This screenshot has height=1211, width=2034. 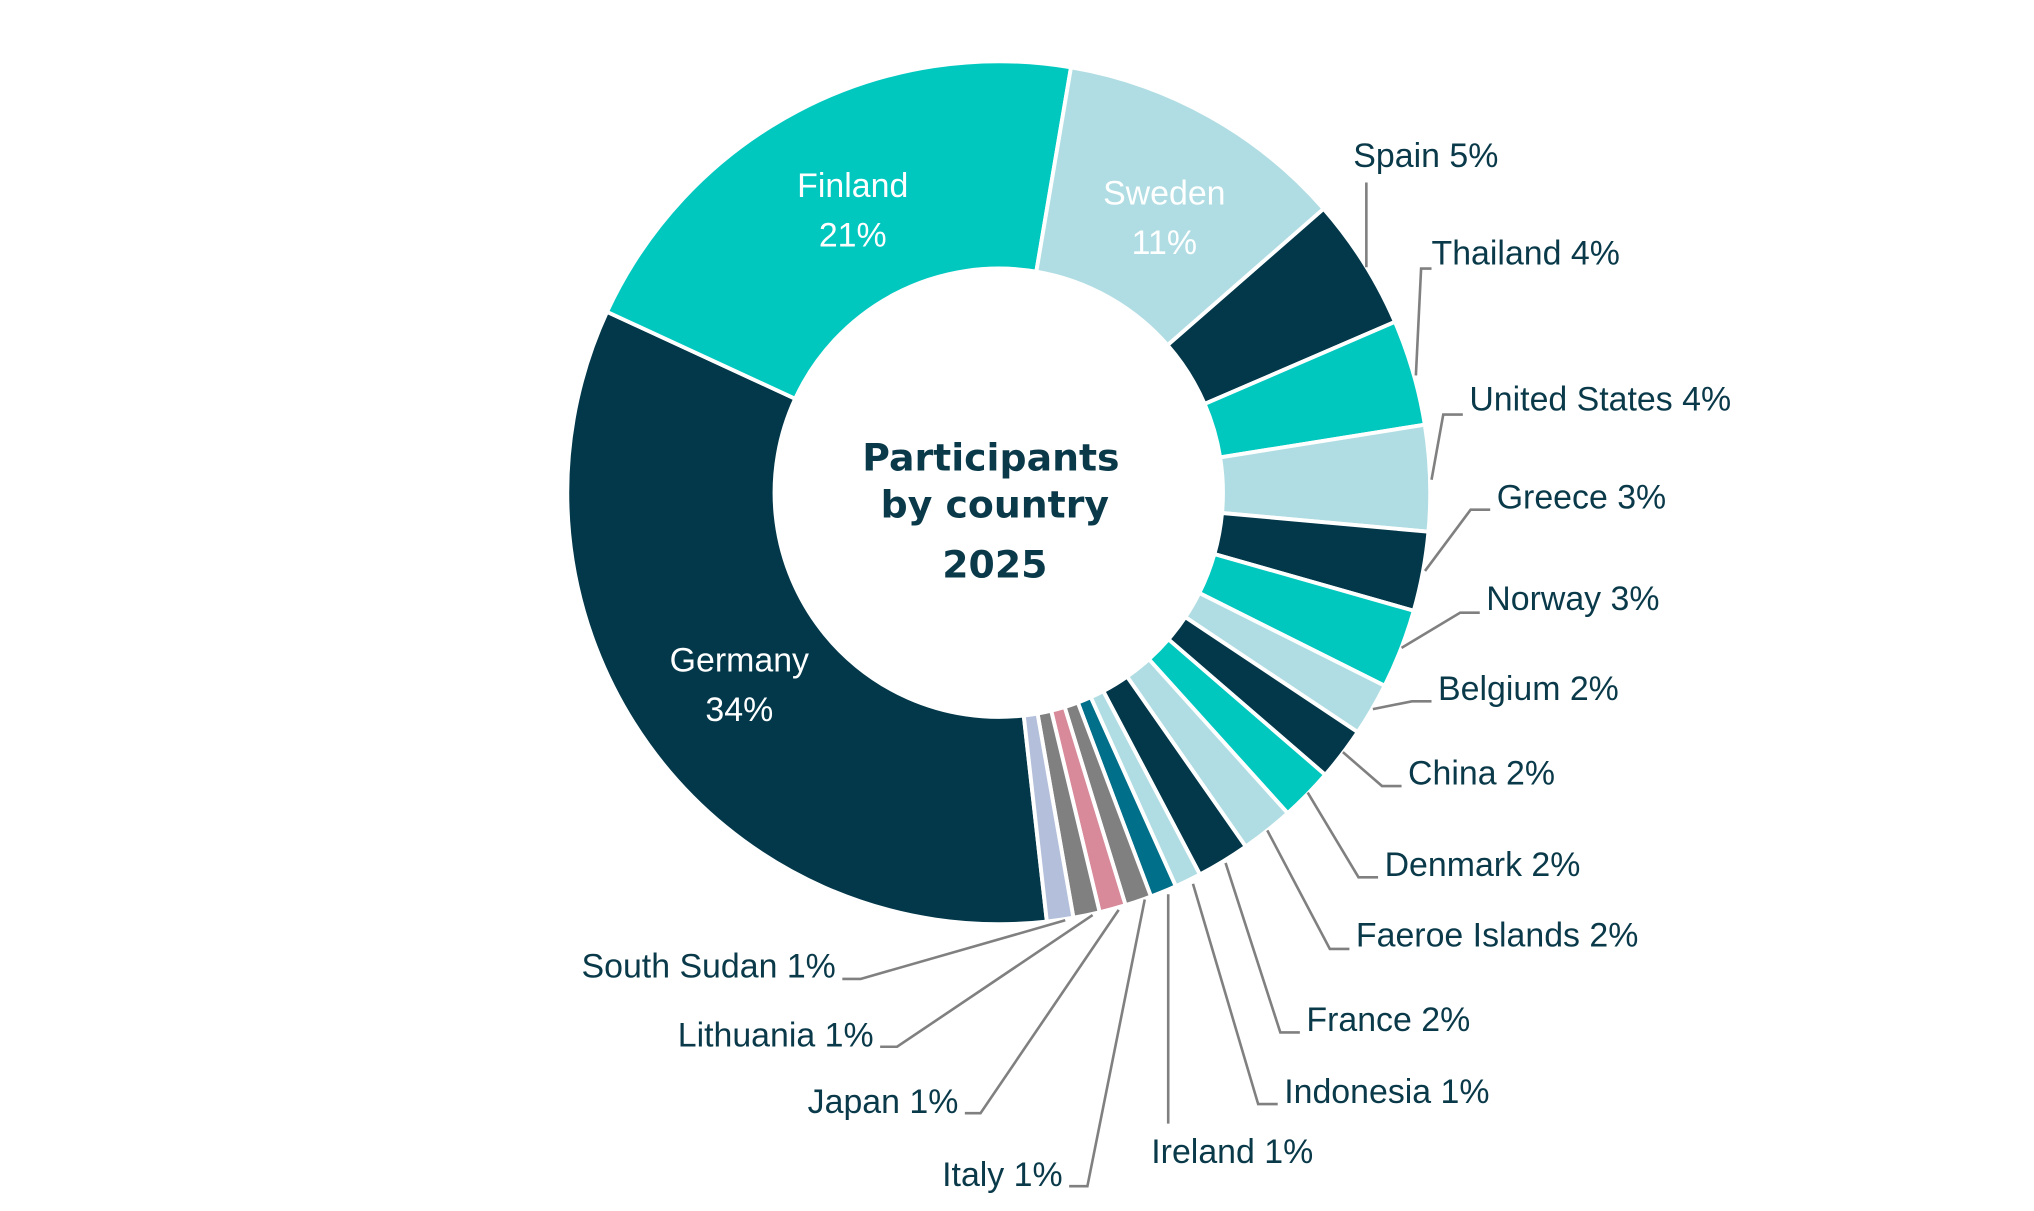 What do you see at coordinates (1526, 254) in the screenshot?
I see `label-thailand: Thailand 4%` at bounding box center [1526, 254].